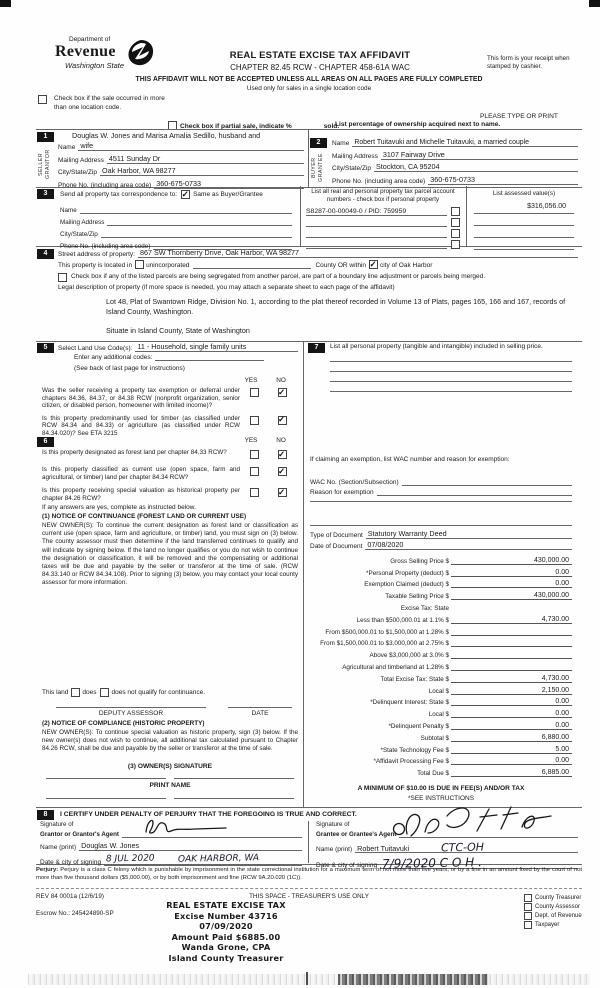 This screenshot has width=600, height=988. Describe the element at coordinates (216, 347) in the screenshot. I see `land-use-value: 11 - Household, single family units` at that location.